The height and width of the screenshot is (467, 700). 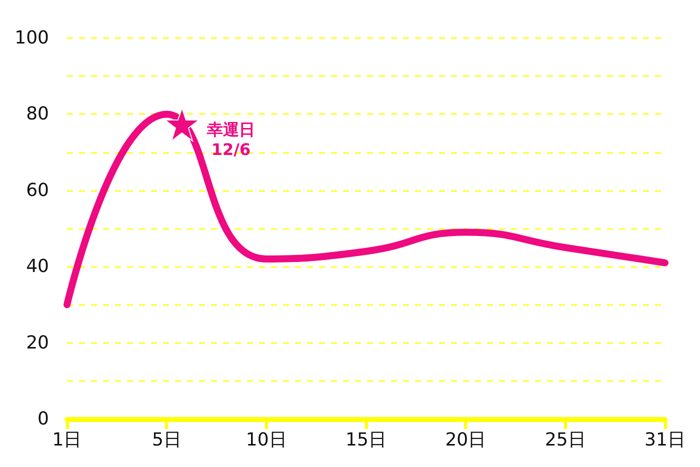 I want to click on x-tick-label: 20日, so click(x=465, y=440).